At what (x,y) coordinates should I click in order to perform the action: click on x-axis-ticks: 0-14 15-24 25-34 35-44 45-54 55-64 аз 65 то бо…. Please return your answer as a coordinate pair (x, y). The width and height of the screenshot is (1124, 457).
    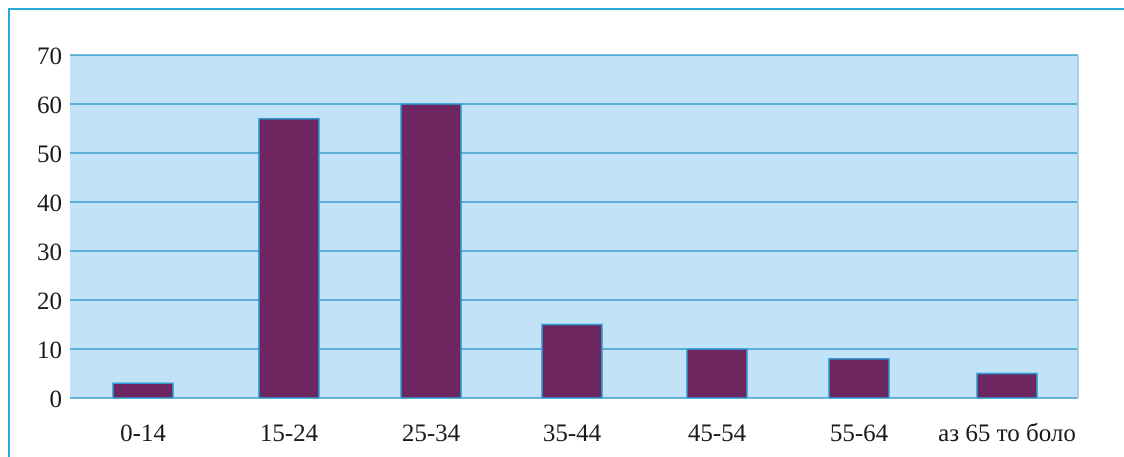
    Looking at the image, I should click on (598, 433).